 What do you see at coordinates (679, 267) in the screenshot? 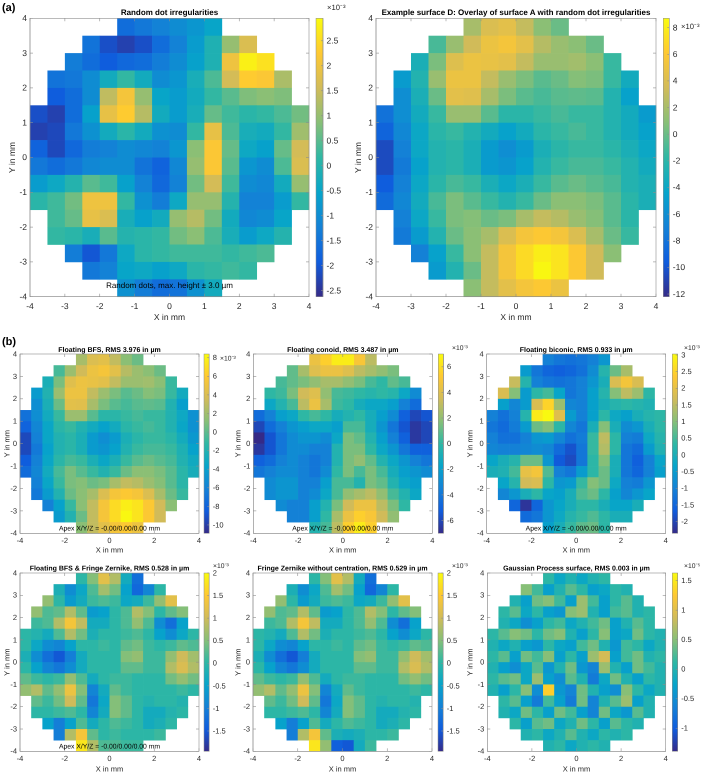
I see `color-bar-label: -10` at bounding box center [679, 267].